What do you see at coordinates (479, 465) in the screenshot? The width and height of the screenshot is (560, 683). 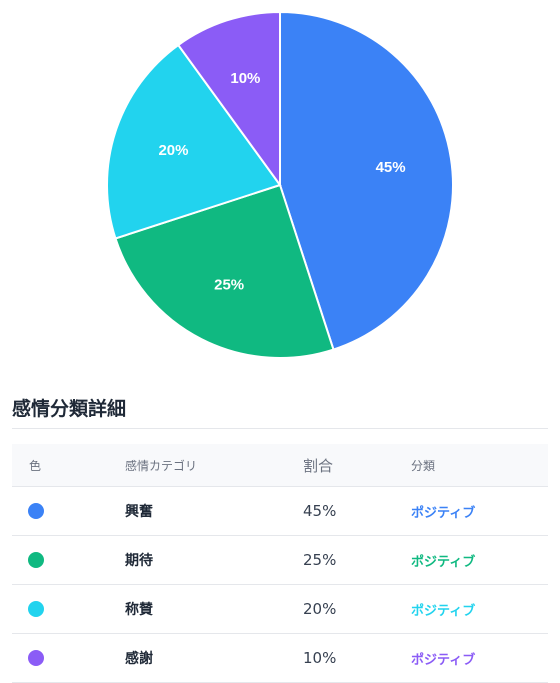 I see `header-type: 分類` at bounding box center [479, 465].